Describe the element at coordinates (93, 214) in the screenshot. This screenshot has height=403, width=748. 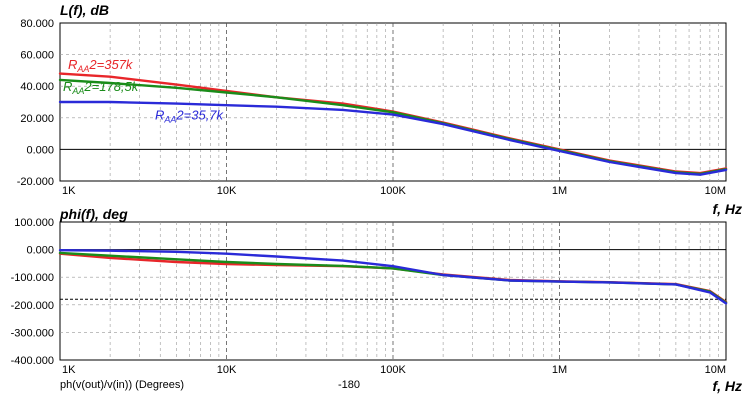
I see `bottom-chart-title: phi(f), deg` at that location.